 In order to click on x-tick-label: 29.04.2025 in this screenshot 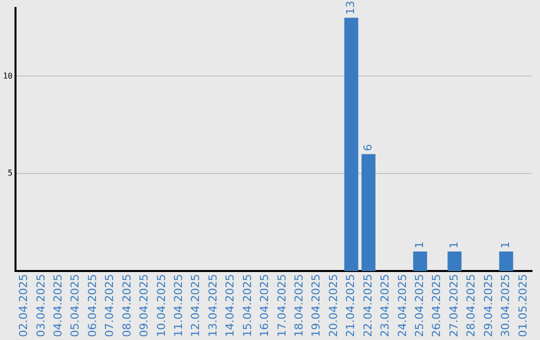, I will do `click(488, 306)`.